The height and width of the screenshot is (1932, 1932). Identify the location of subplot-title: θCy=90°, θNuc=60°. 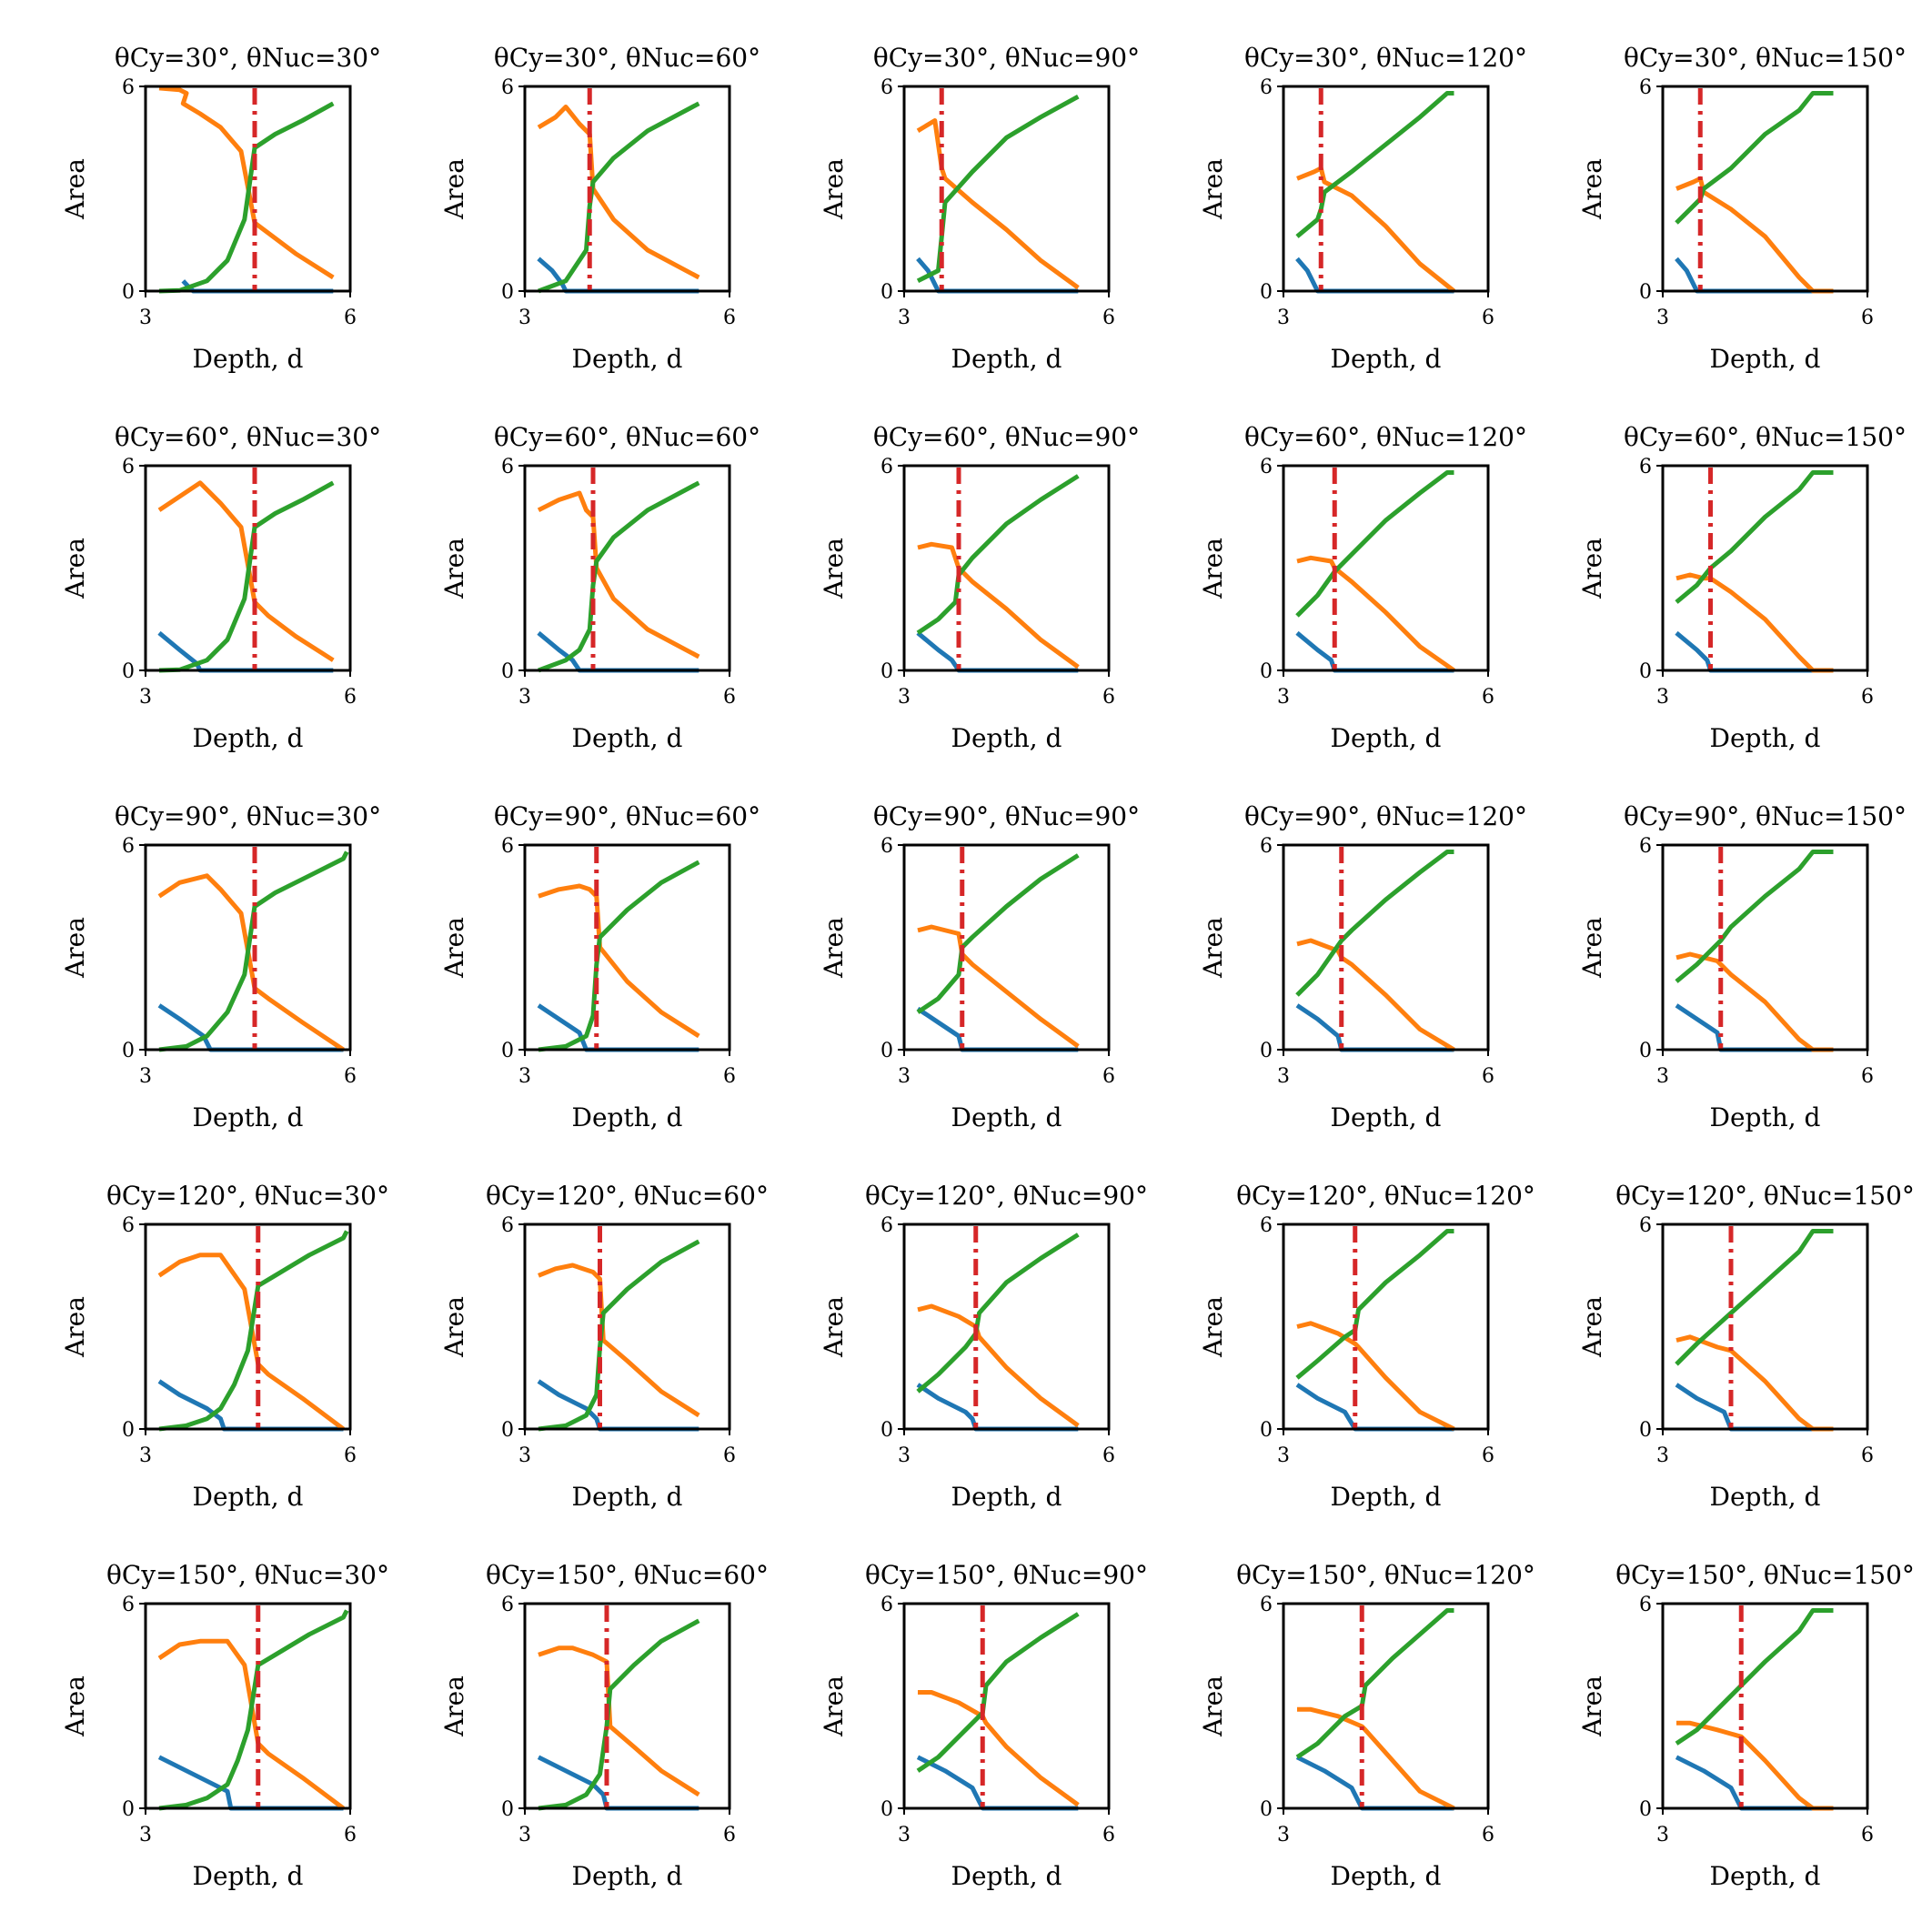
(627, 816).